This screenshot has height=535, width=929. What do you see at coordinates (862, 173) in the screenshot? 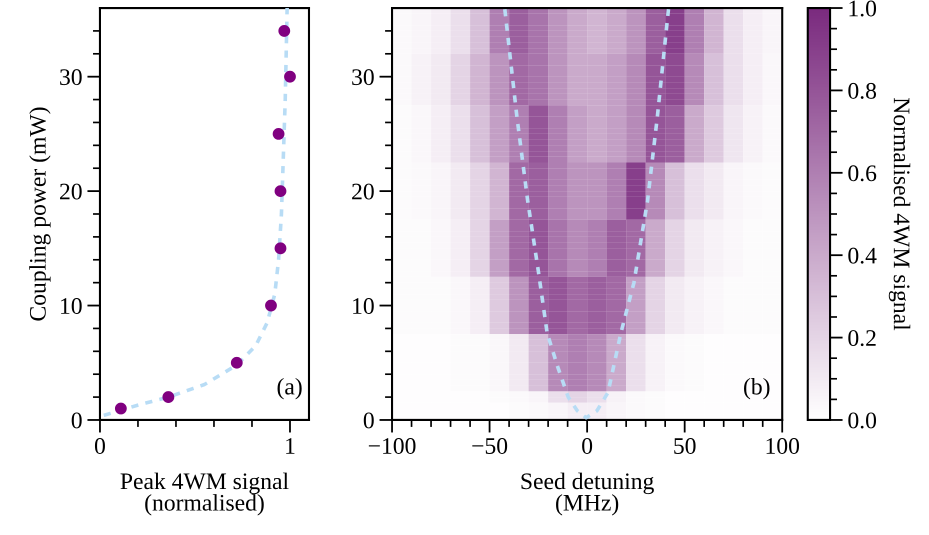
I see `color-bar-label: 0.6` at bounding box center [862, 173].